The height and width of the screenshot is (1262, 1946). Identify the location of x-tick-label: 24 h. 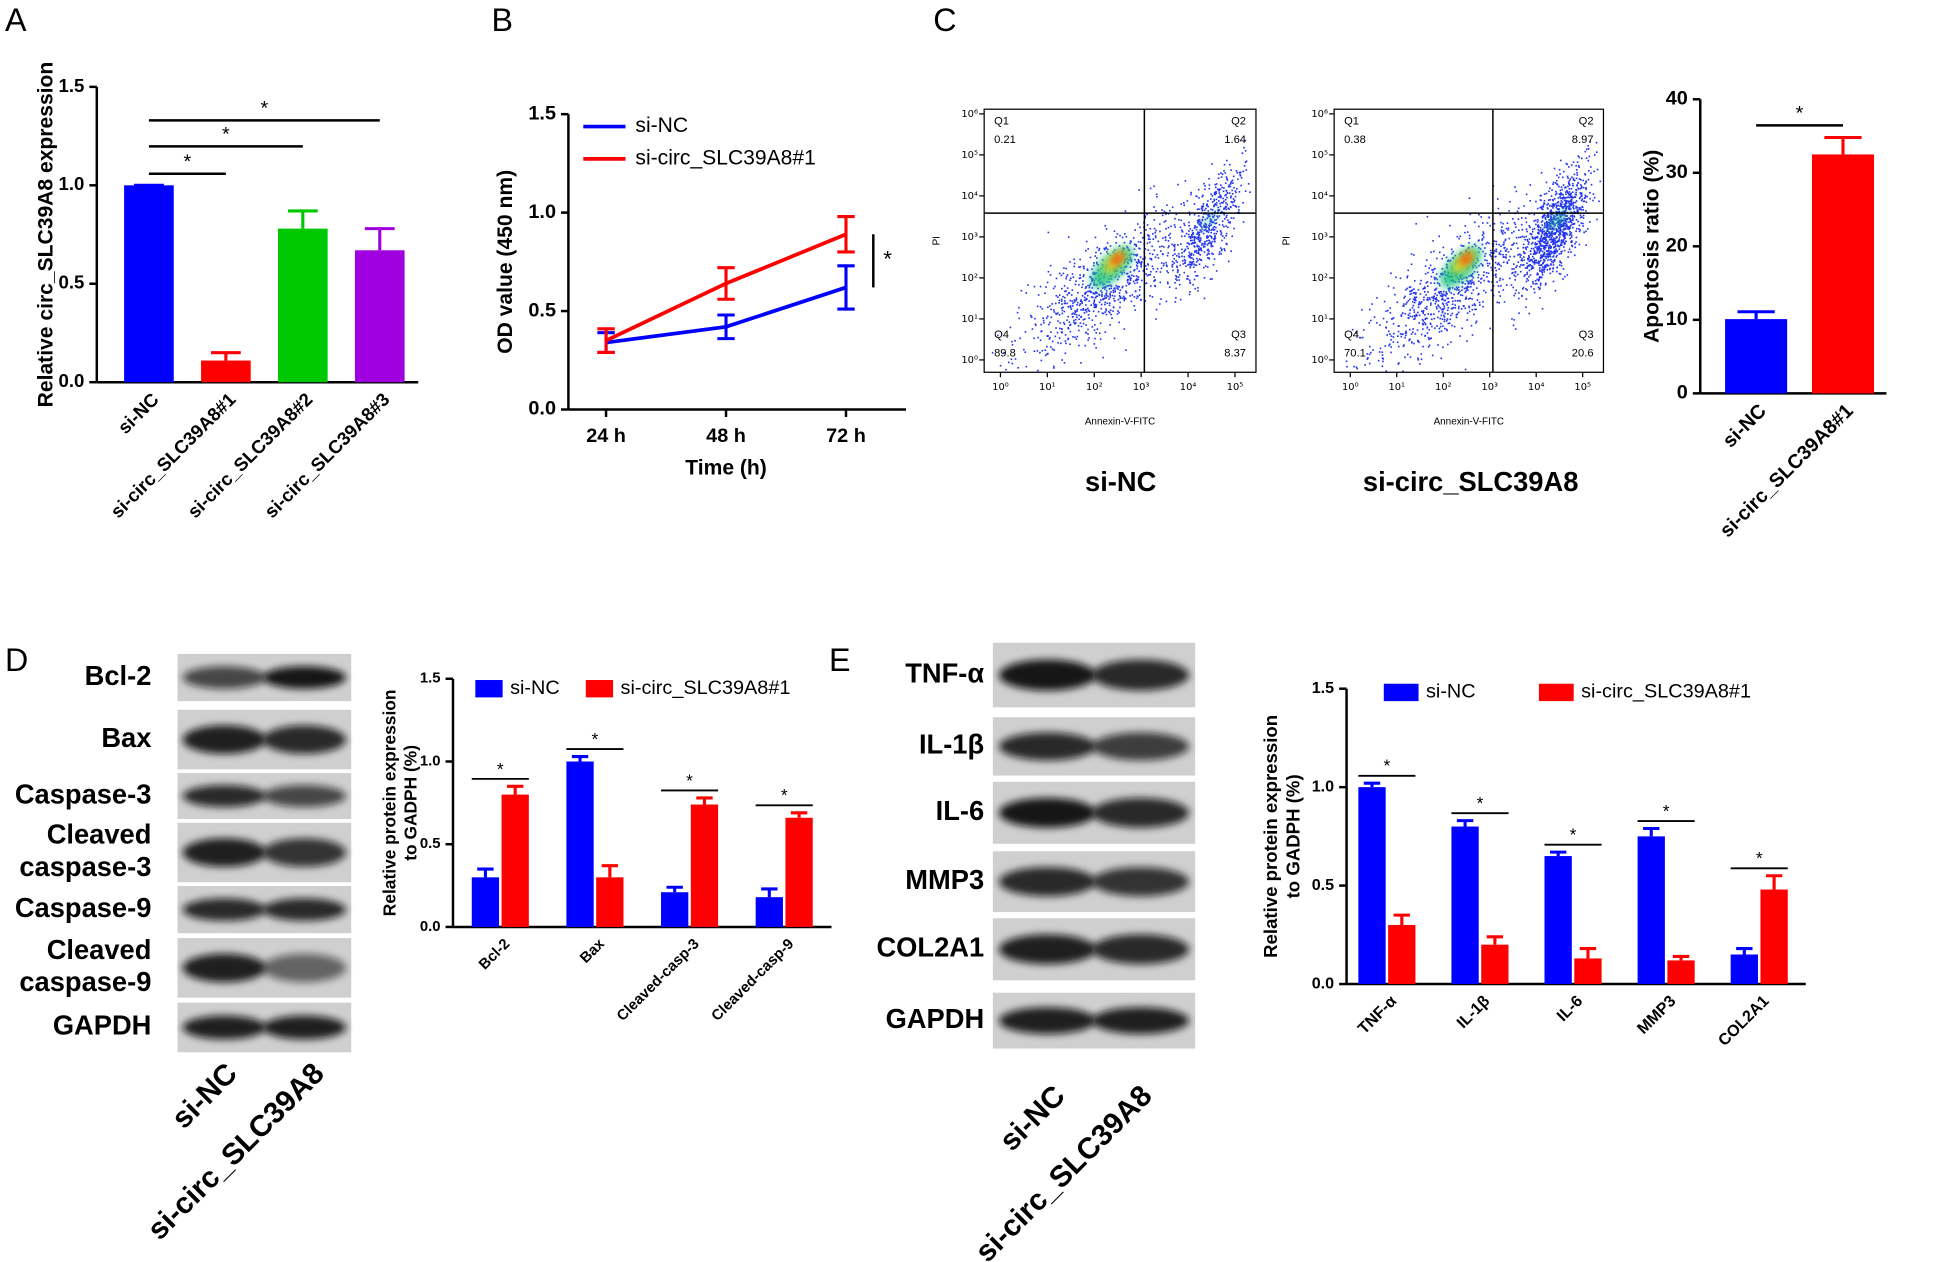
(606, 436).